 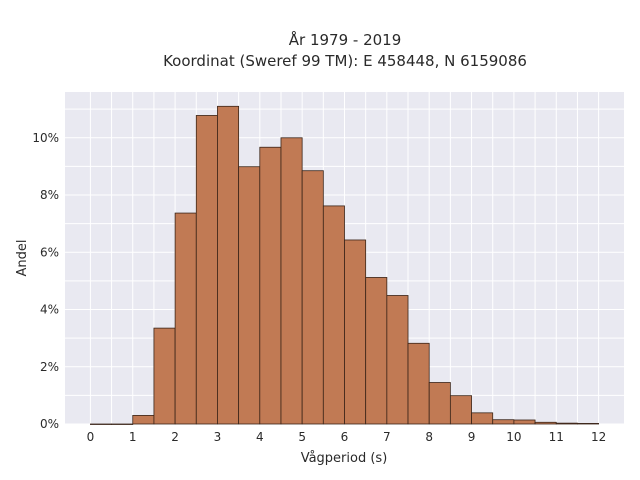 I want to click on y-tick-label: 0%, so click(x=49, y=424).